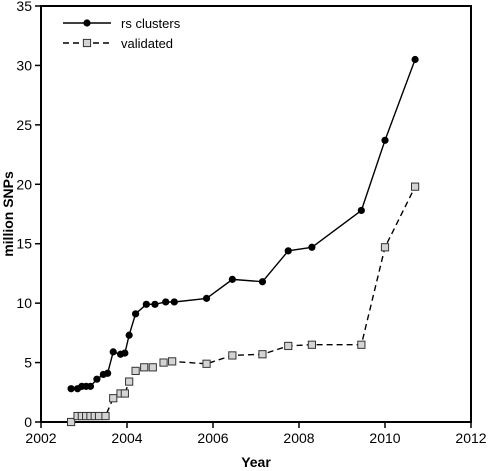 This screenshot has height=471, width=490. Describe the element at coordinates (24, 7) in the screenshot. I see `y-tick-label: 35` at that location.